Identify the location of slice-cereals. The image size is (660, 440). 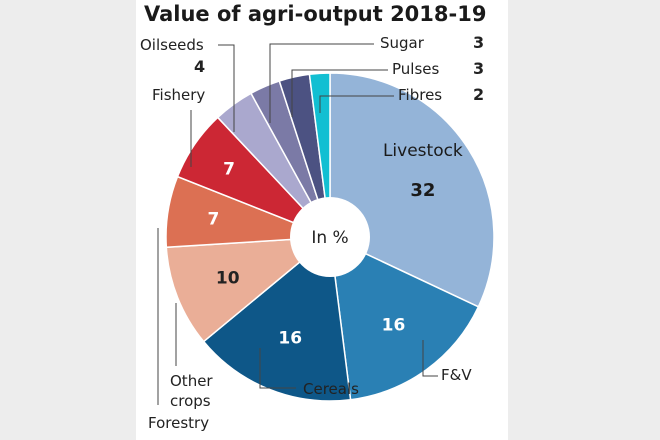
(277, 318).